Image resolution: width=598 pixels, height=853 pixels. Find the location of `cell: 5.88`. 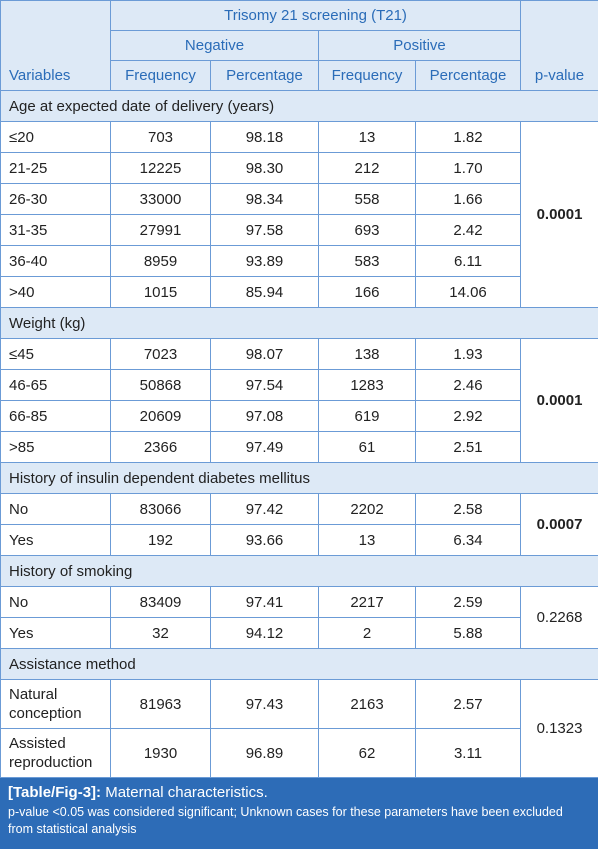

cell: 5.88 is located at coordinates (468, 633).